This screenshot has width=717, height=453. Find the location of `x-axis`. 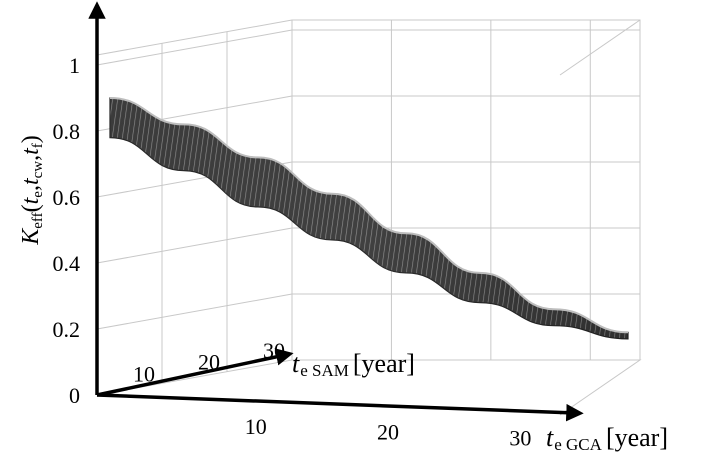

x-axis is located at coordinates (340, 407).